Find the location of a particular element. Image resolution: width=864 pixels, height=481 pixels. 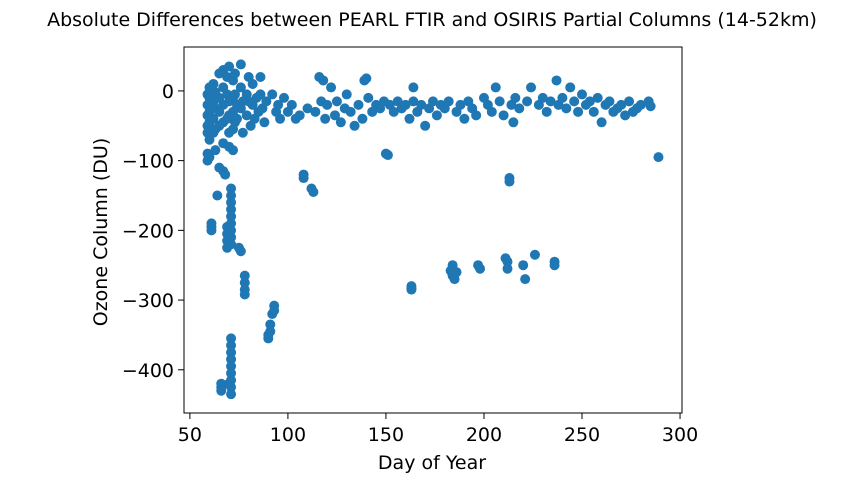

x-tick-label: 150 is located at coordinates (386, 435).